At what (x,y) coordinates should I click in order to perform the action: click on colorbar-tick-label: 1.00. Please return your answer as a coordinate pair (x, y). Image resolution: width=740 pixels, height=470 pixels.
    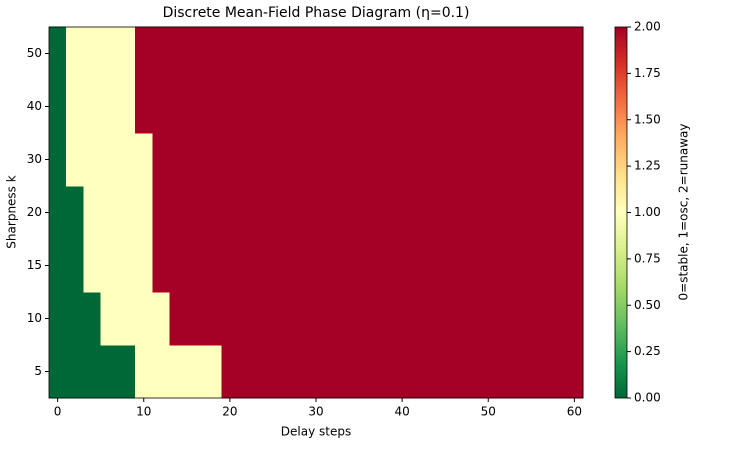
    Looking at the image, I should click on (647, 212).